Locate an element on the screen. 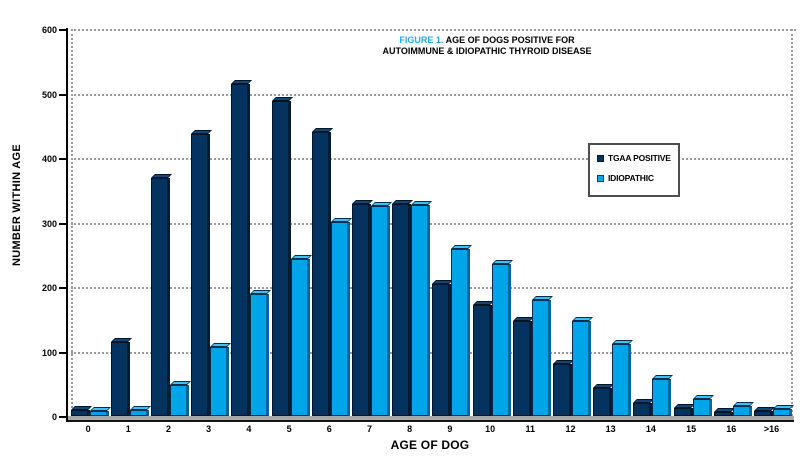 This screenshot has height=457, width=800. legend-item: IDIOPATHIC is located at coordinates (637, 178).